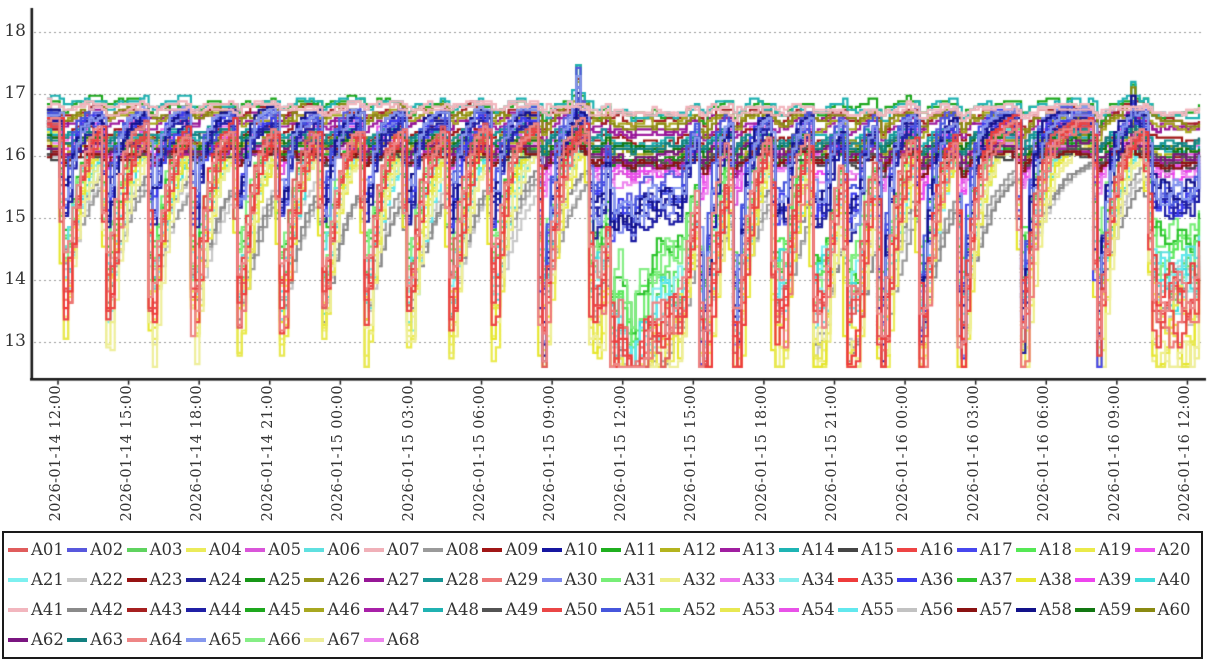  Describe the element at coordinates (479, 453) in the screenshot. I see `x-tick-label: 2026-01-15 06:00` at that location.